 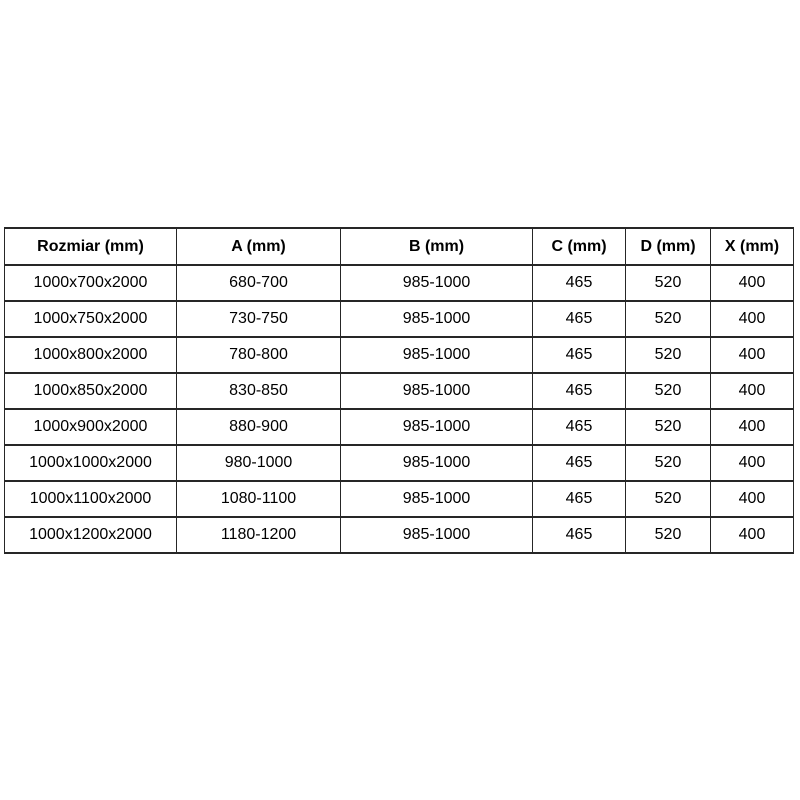 What do you see at coordinates (668, 246) in the screenshot?
I see `column-header-d: D (mm)` at bounding box center [668, 246].